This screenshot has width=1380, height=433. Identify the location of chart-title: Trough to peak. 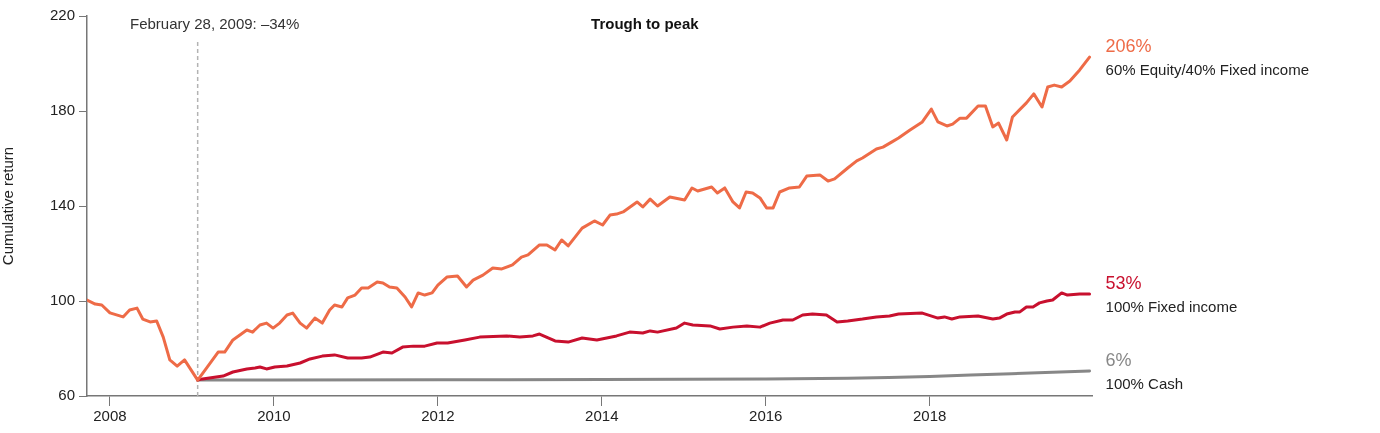
(645, 24).